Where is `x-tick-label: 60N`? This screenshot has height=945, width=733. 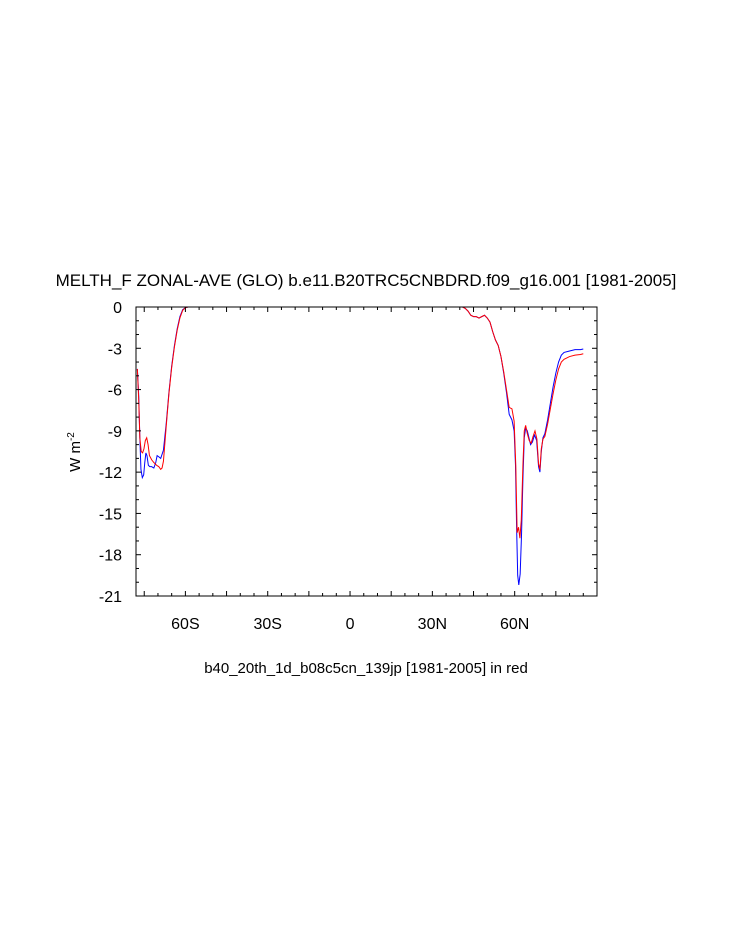
x-tick-label: 60N is located at coordinates (514, 624).